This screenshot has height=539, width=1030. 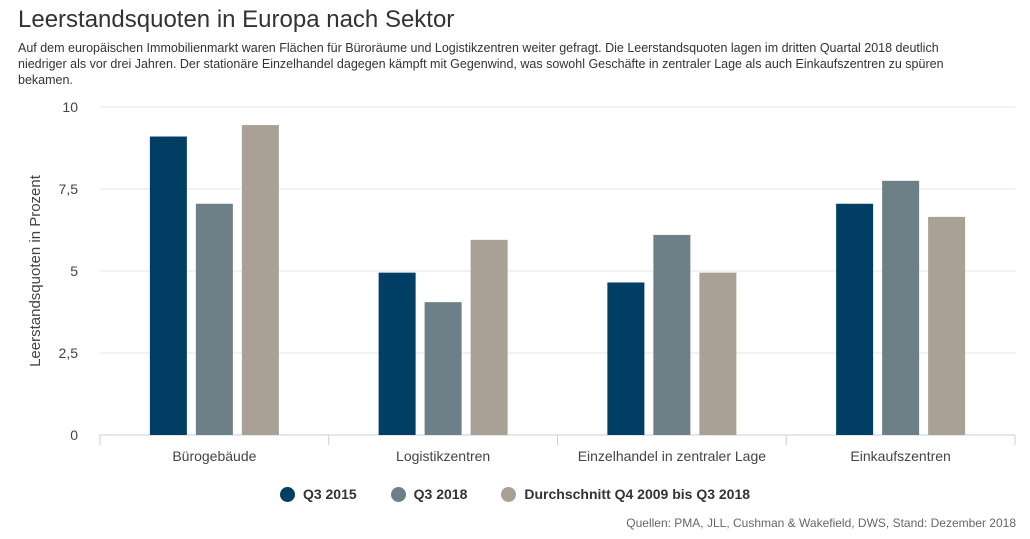 What do you see at coordinates (35, 270) in the screenshot?
I see `y-axis-label: Leerstandsquoten in Prozent` at bounding box center [35, 270].